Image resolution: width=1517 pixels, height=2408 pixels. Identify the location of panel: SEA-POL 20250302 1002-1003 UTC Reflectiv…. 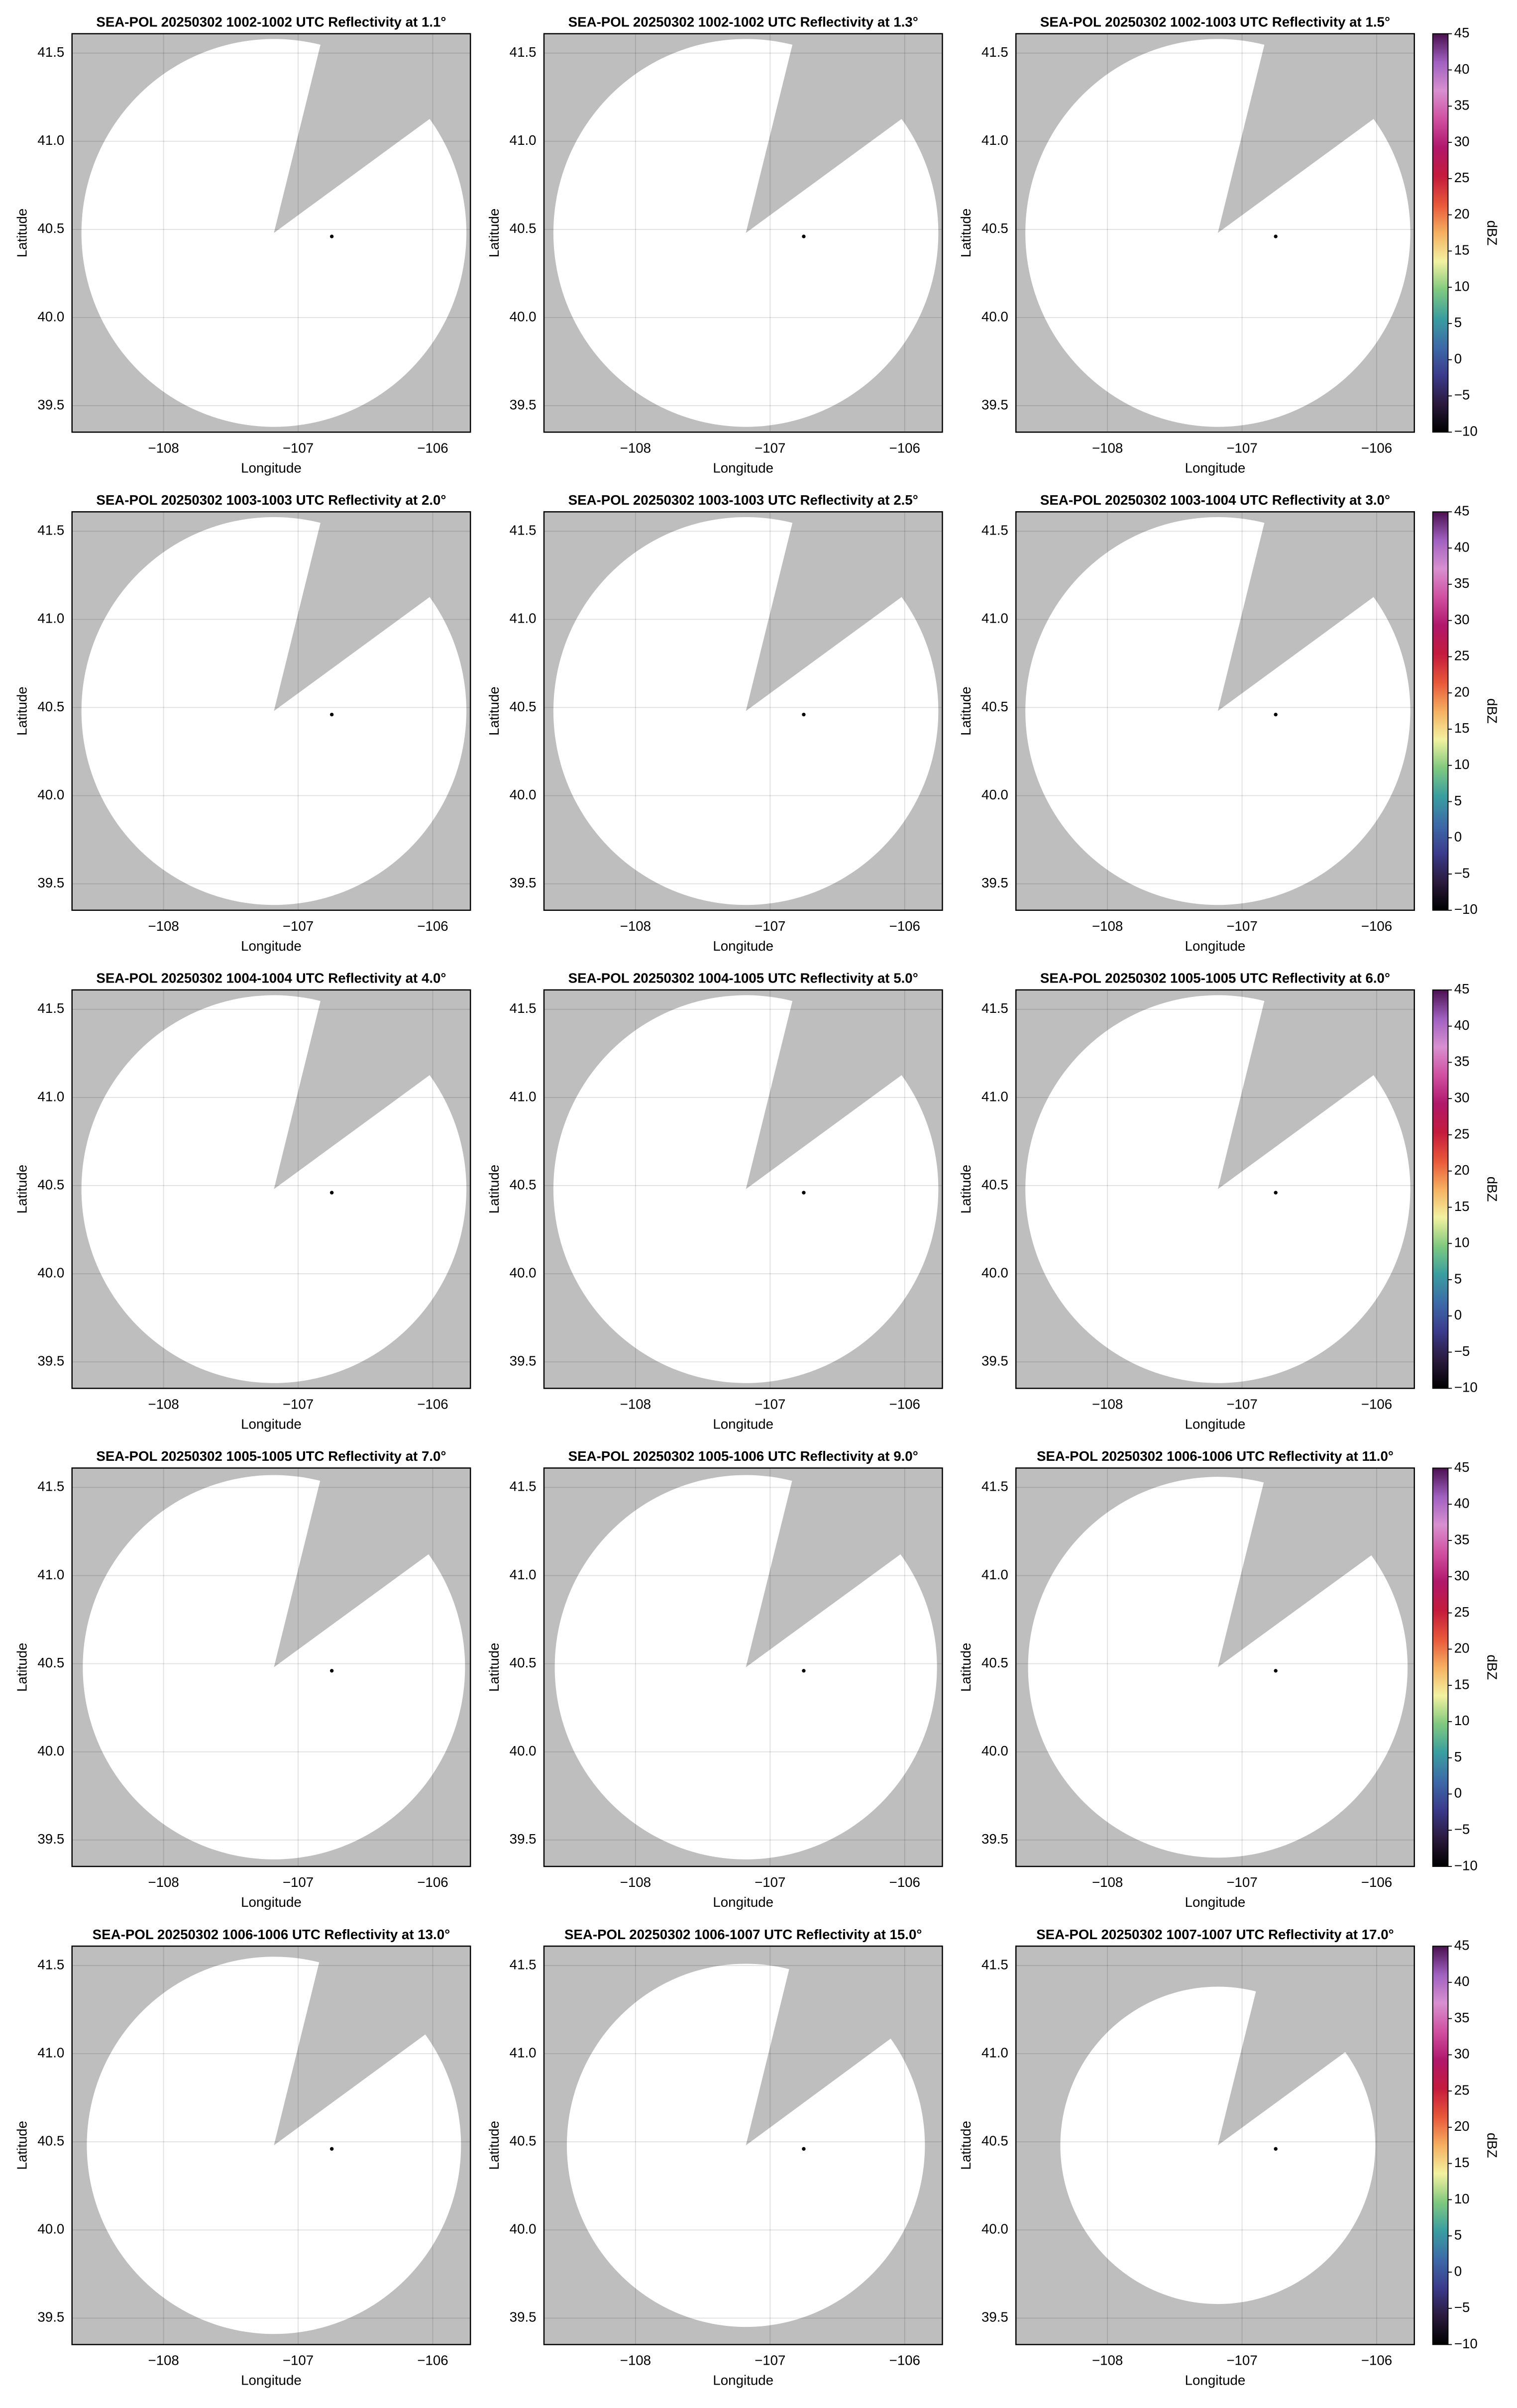
(1229, 244).